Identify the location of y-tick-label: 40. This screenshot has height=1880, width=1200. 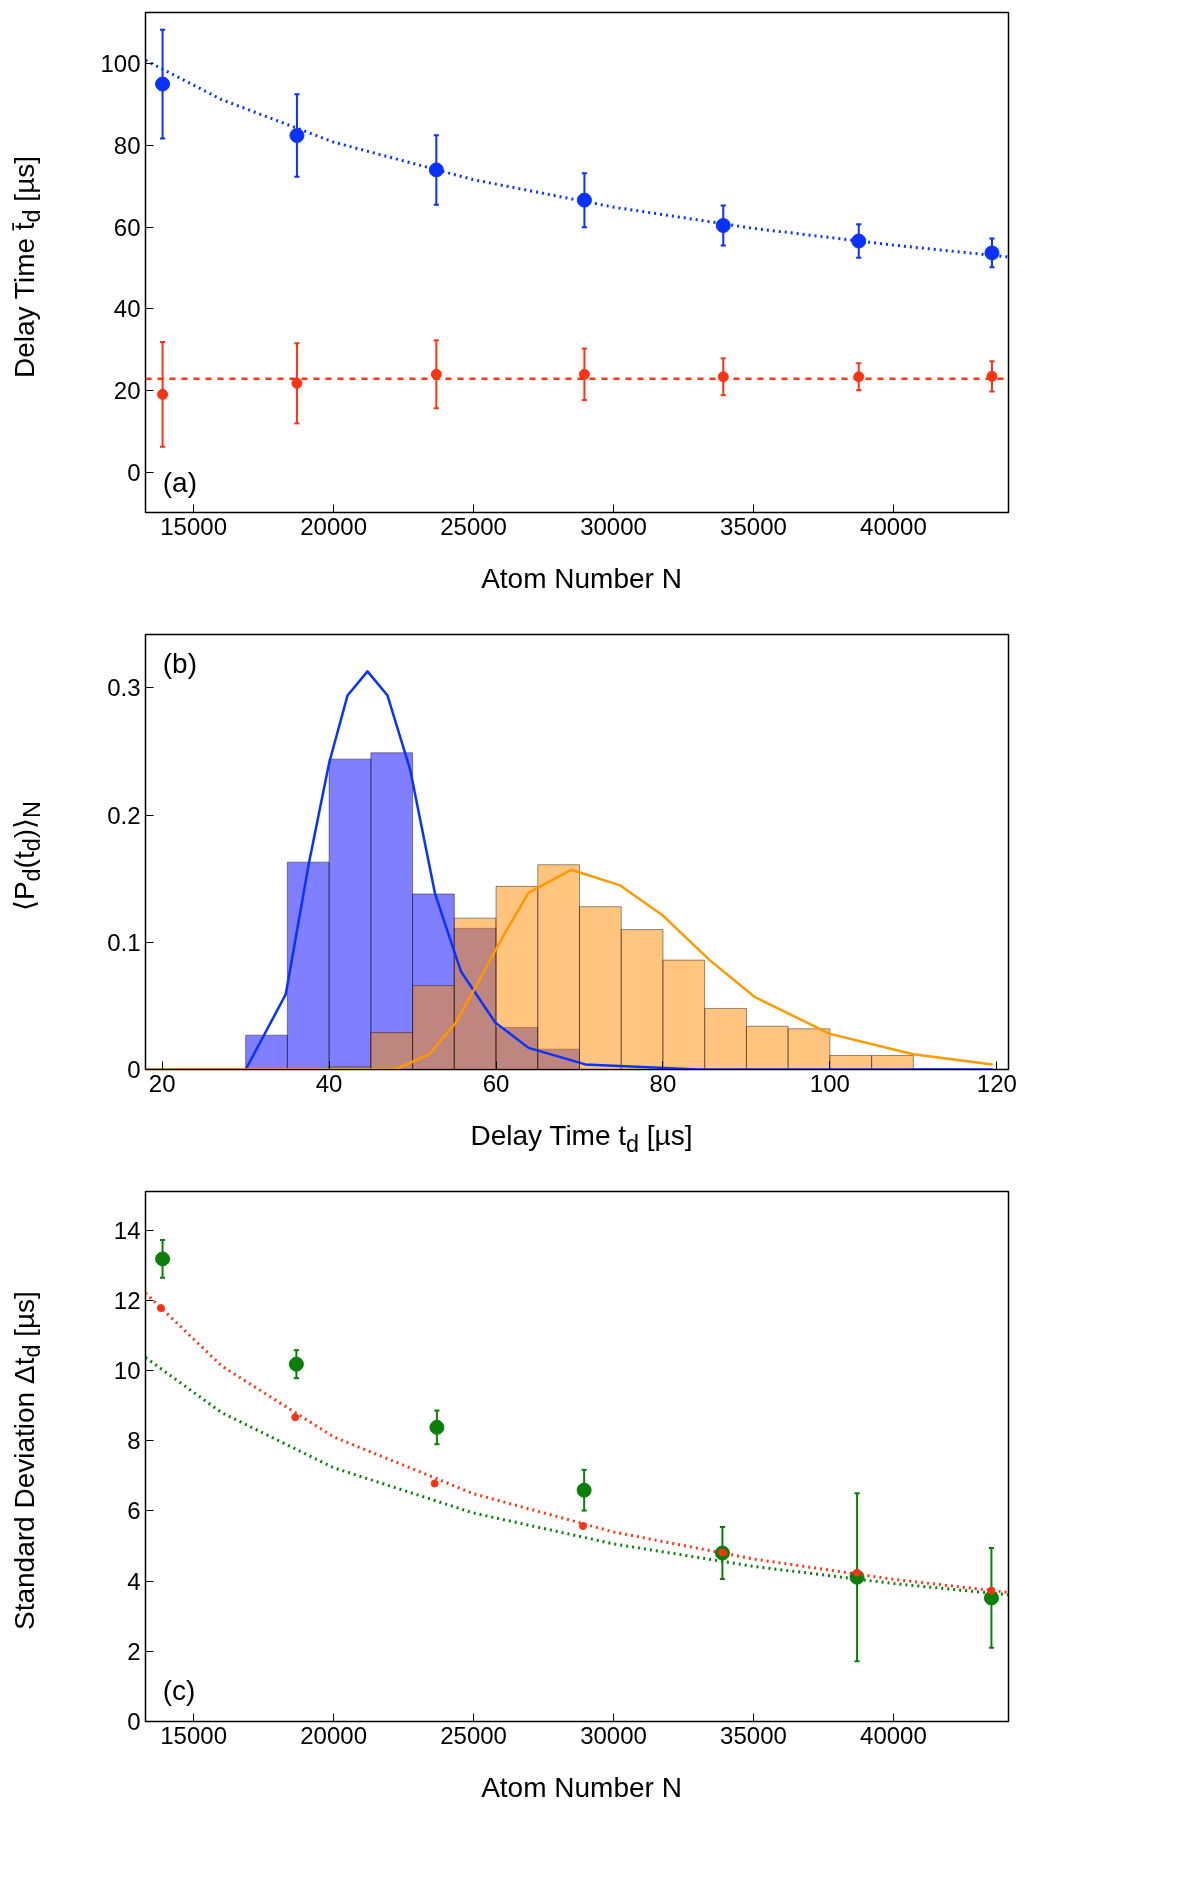
(127, 309).